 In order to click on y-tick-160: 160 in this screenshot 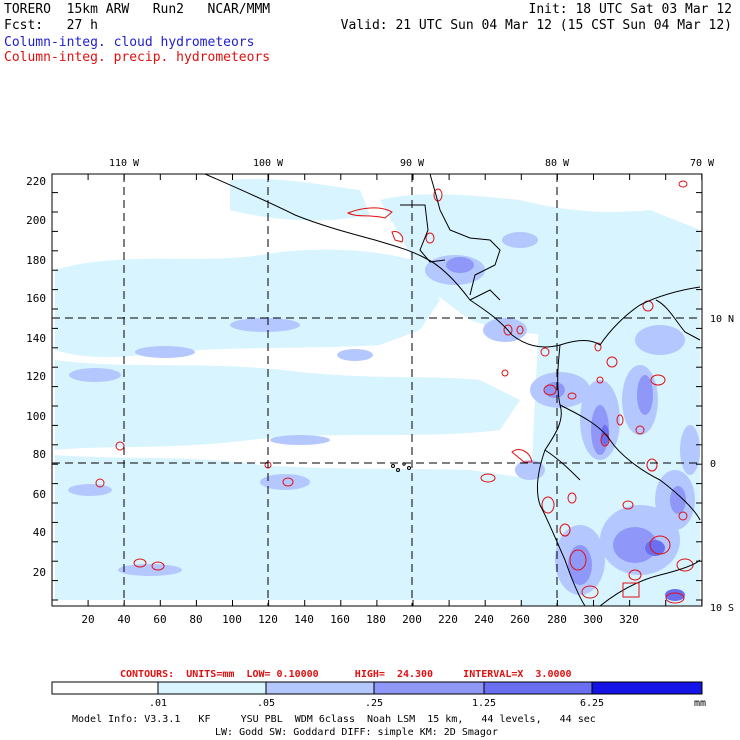, I will do `click(36, 298)`.